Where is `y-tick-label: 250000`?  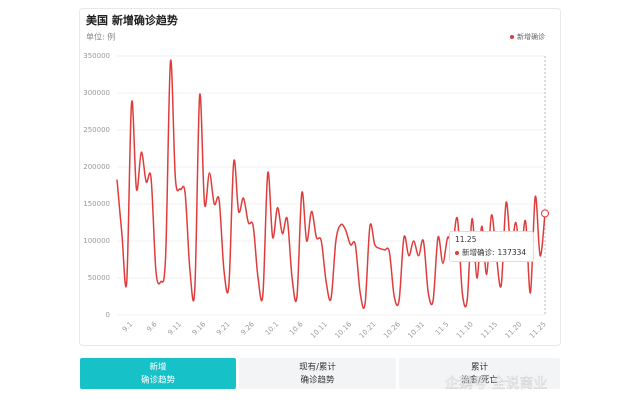
y-tick-label: 250000 is located at coordinates (96, 130).